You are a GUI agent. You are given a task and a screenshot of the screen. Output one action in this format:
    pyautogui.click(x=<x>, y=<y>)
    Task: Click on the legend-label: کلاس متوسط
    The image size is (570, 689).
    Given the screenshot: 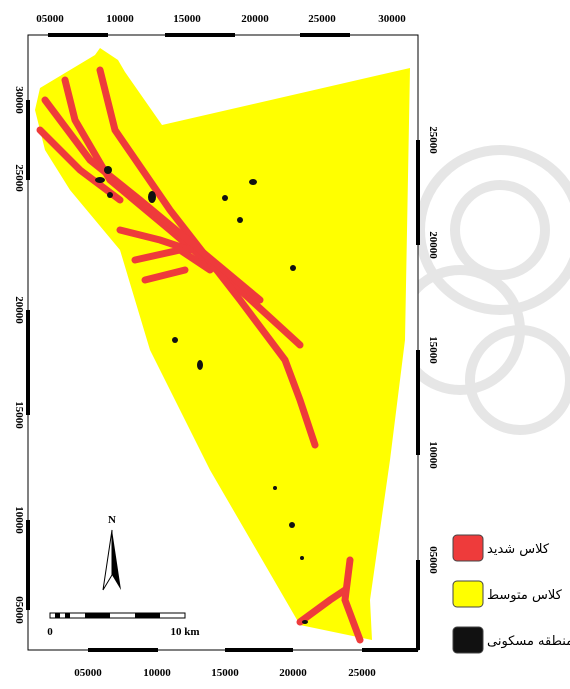 What is the action you would take?
    pyautogui.click(x=525, y=595)
    